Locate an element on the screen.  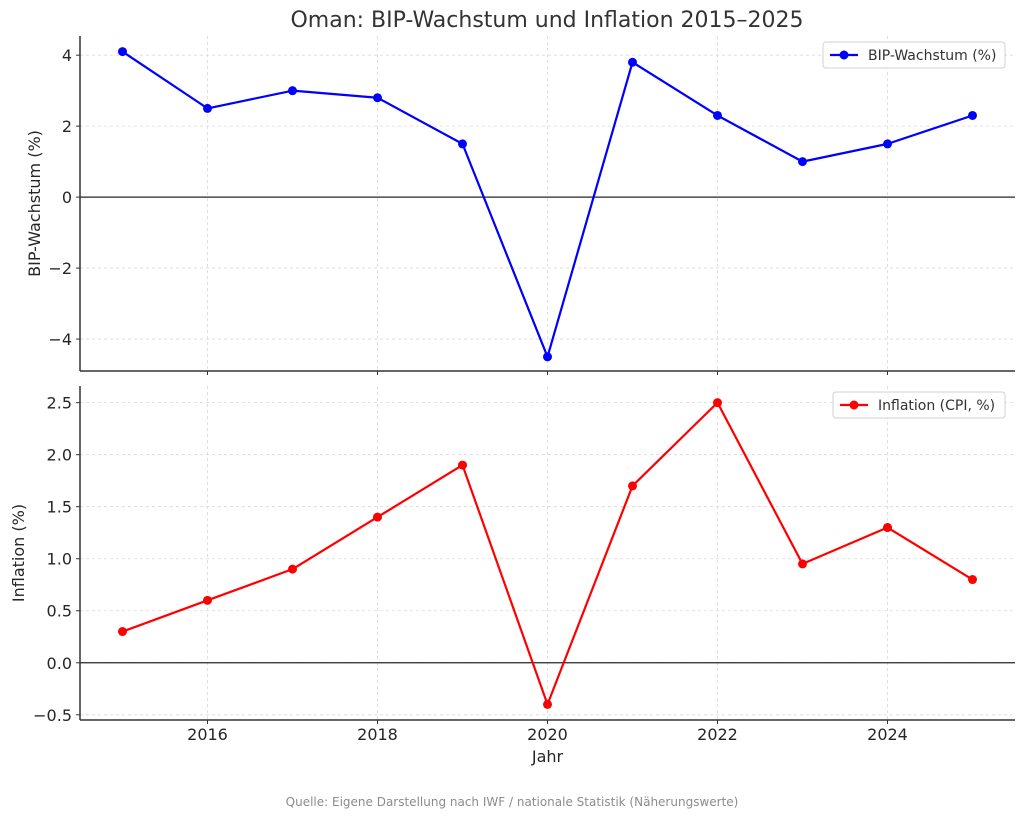
y-tick-label: 4 is located at coordinates (67, 55).